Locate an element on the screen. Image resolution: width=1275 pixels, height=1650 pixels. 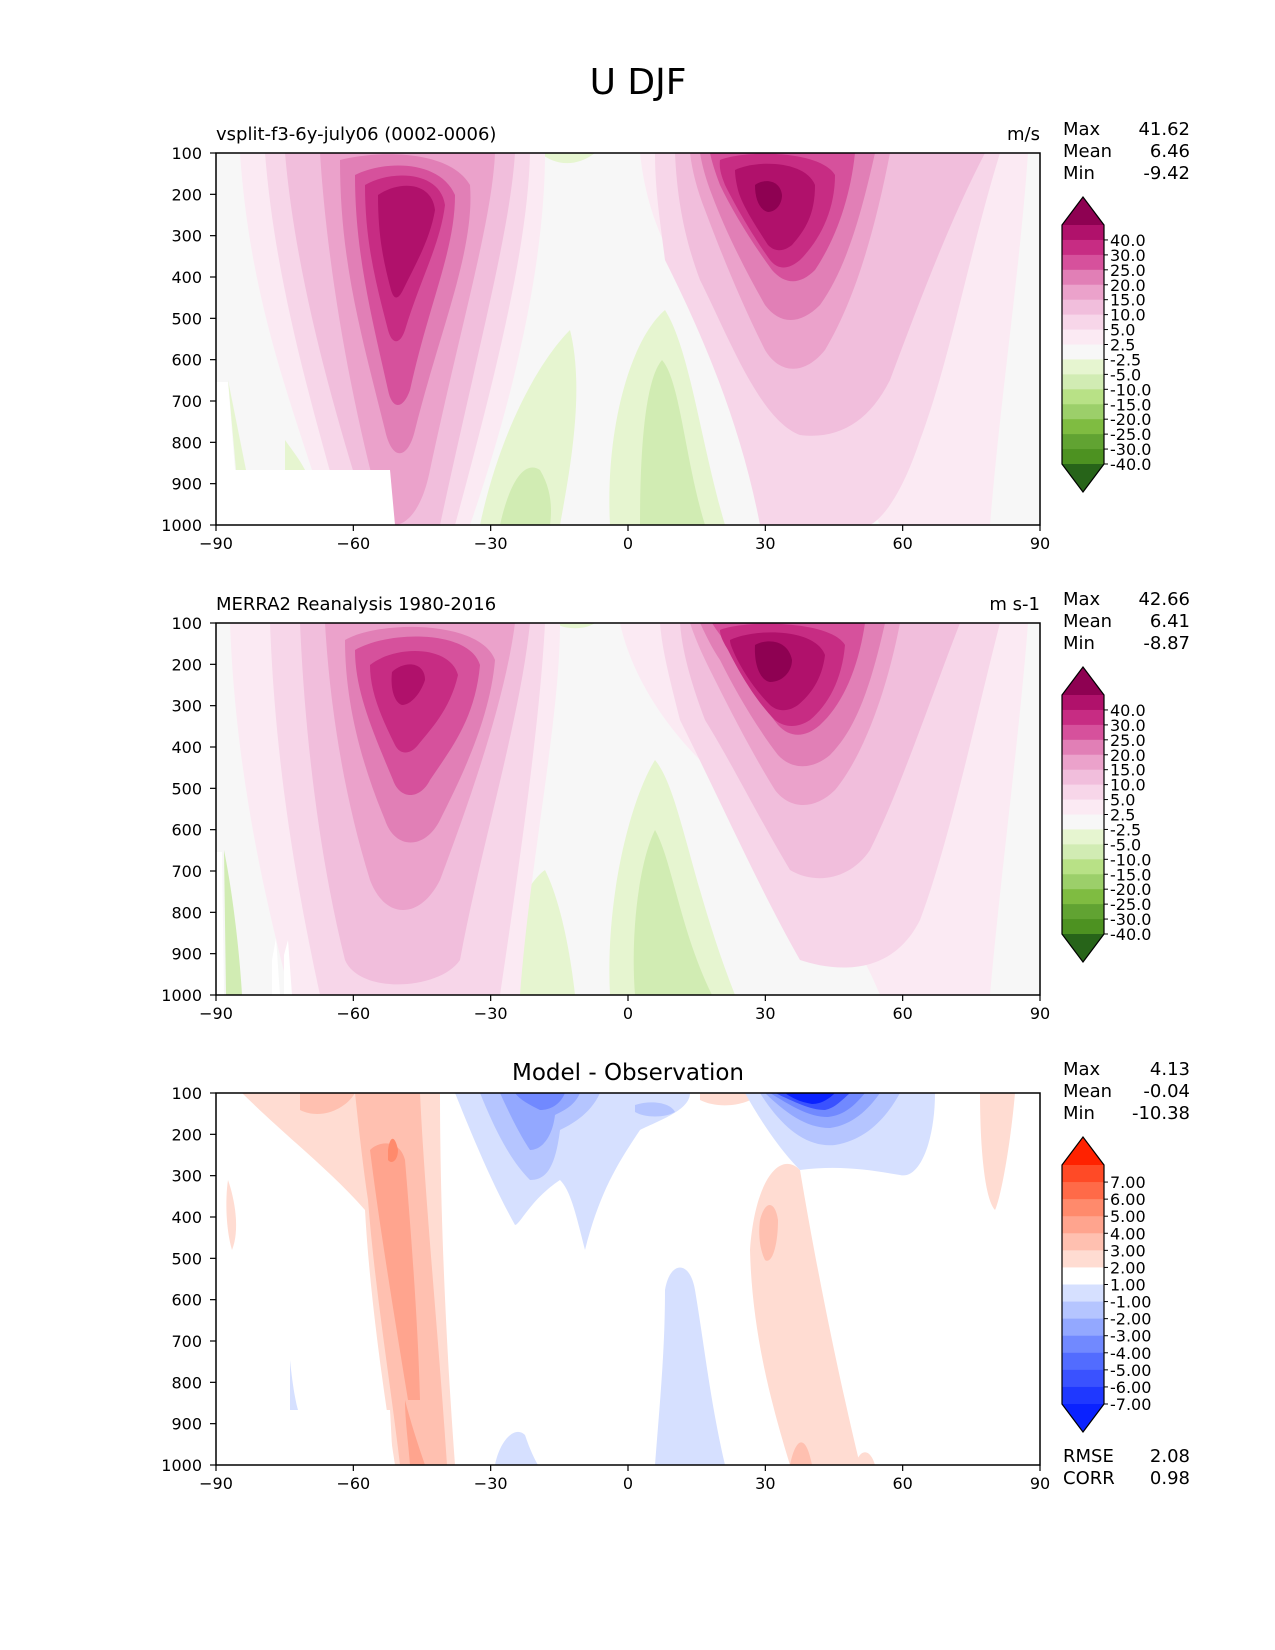
stat-value: -10.38 is located at coordinates (1161, 1113).